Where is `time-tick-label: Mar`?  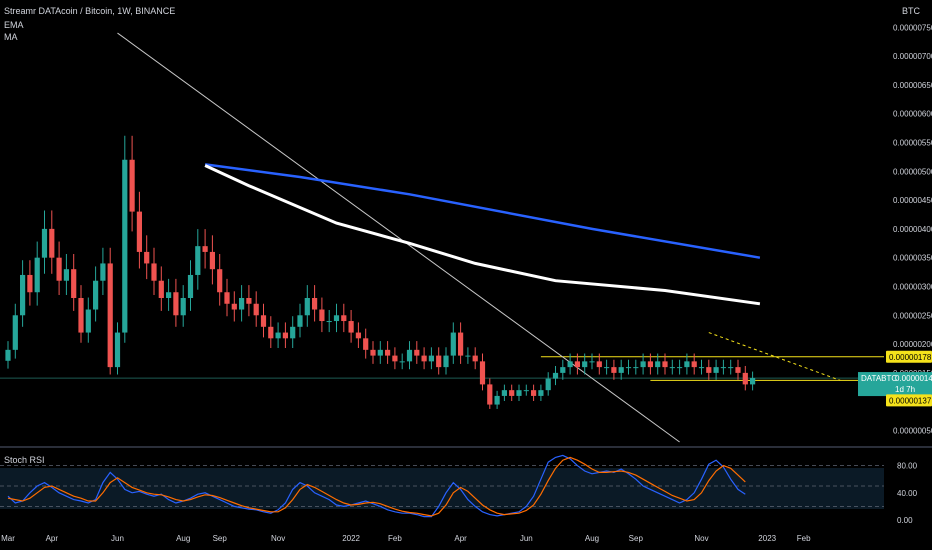
time-tick-label: Mar is located at coordinates (8, 538).